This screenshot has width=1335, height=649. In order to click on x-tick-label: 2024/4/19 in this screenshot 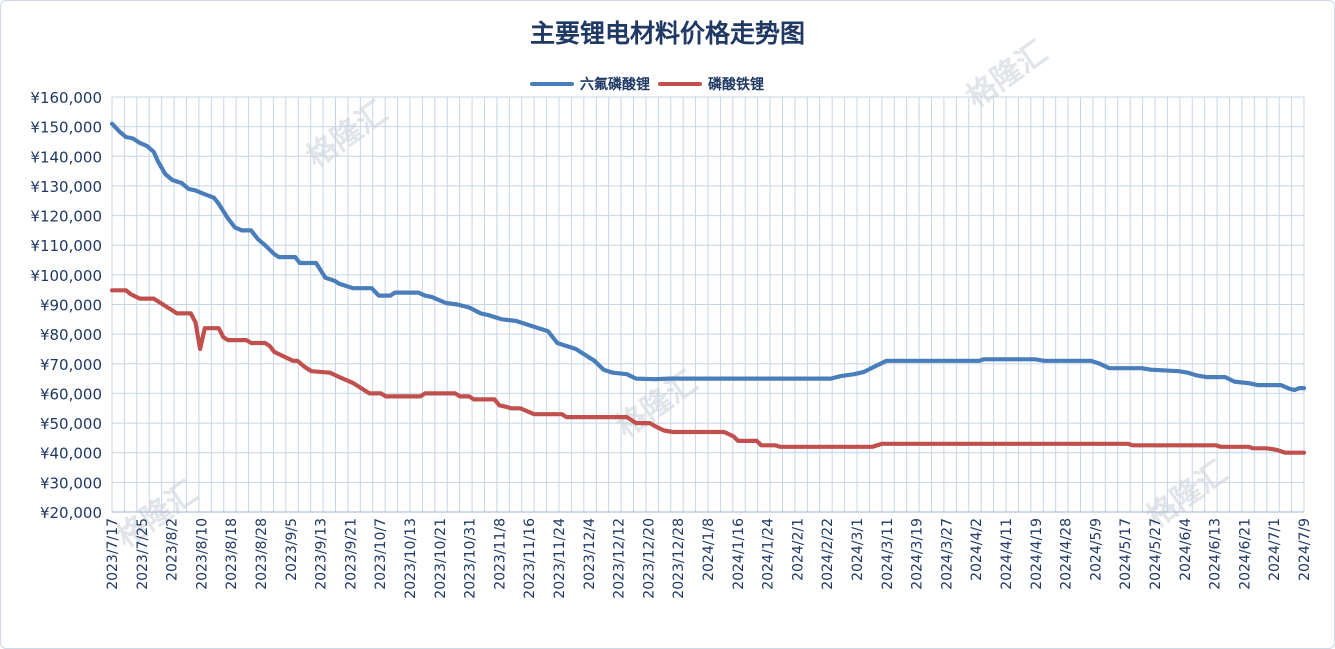, I will do `click(1037, 554)`.